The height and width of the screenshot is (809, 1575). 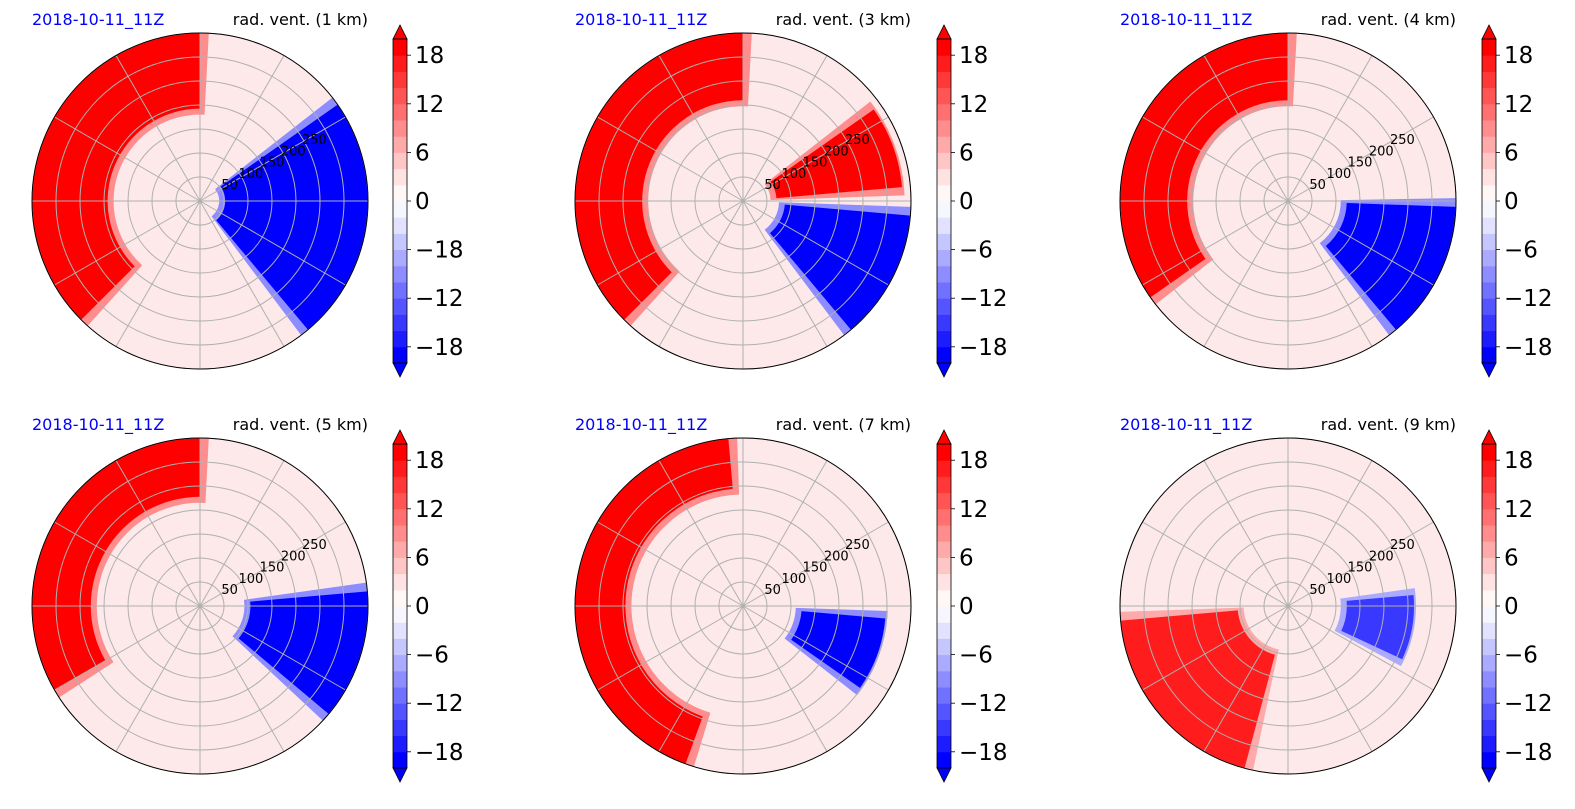 I want to click on velocity-field, so click(x=1268, y=680).